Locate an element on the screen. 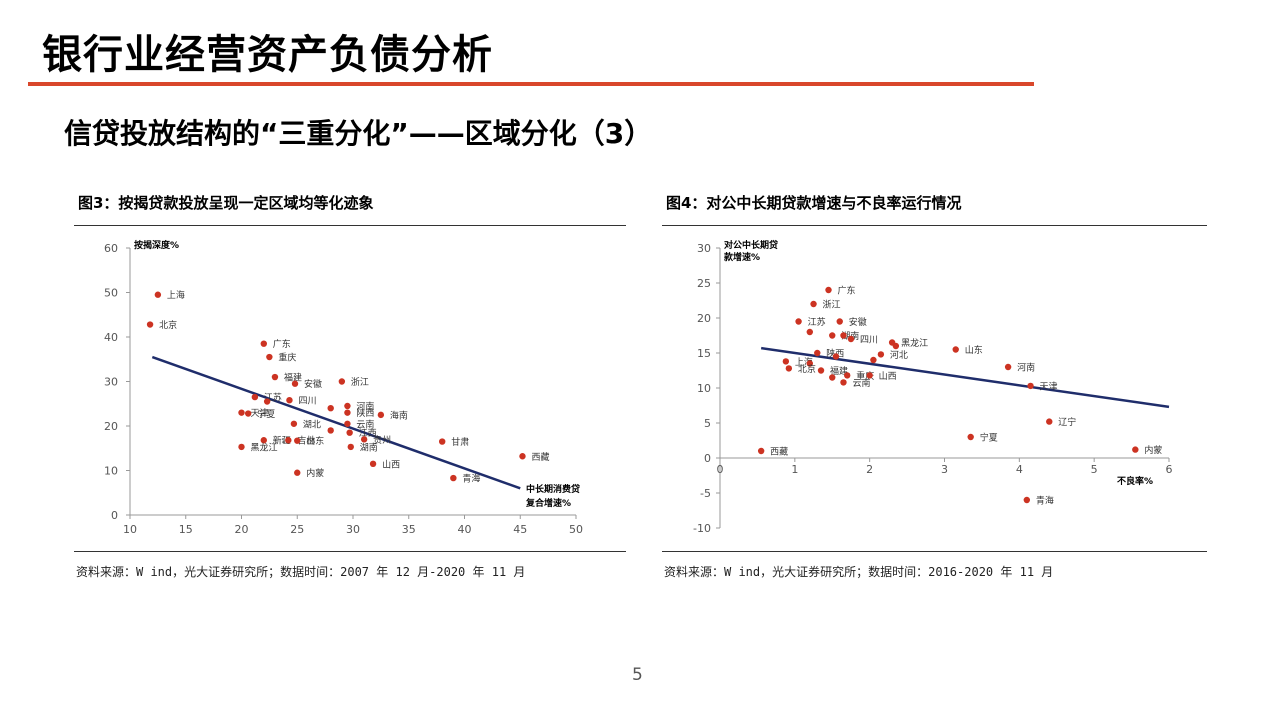  x-axis-title-line: 中长期消费贷 is located at coordinates (553, 489).